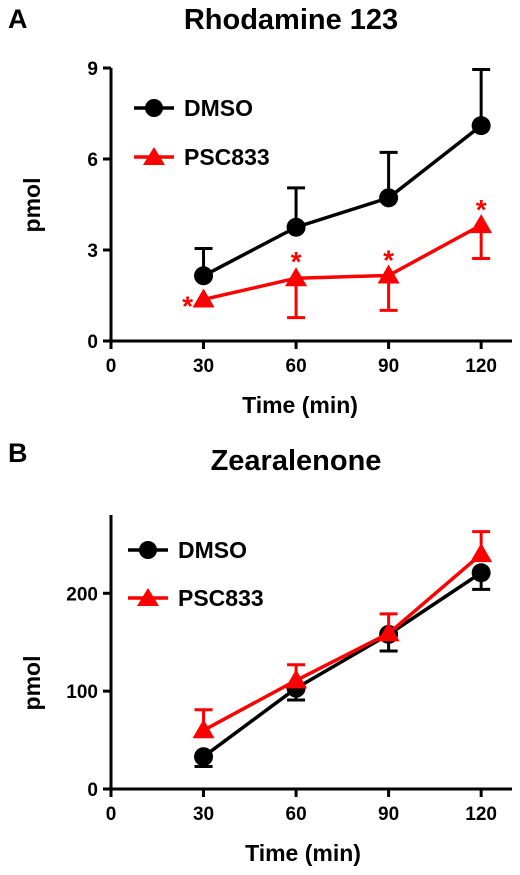  What do you see at coordinates (203, 366) in the screenshot?
I see `chart-a-xtick-label: 30` at bounding box center [203, 366].